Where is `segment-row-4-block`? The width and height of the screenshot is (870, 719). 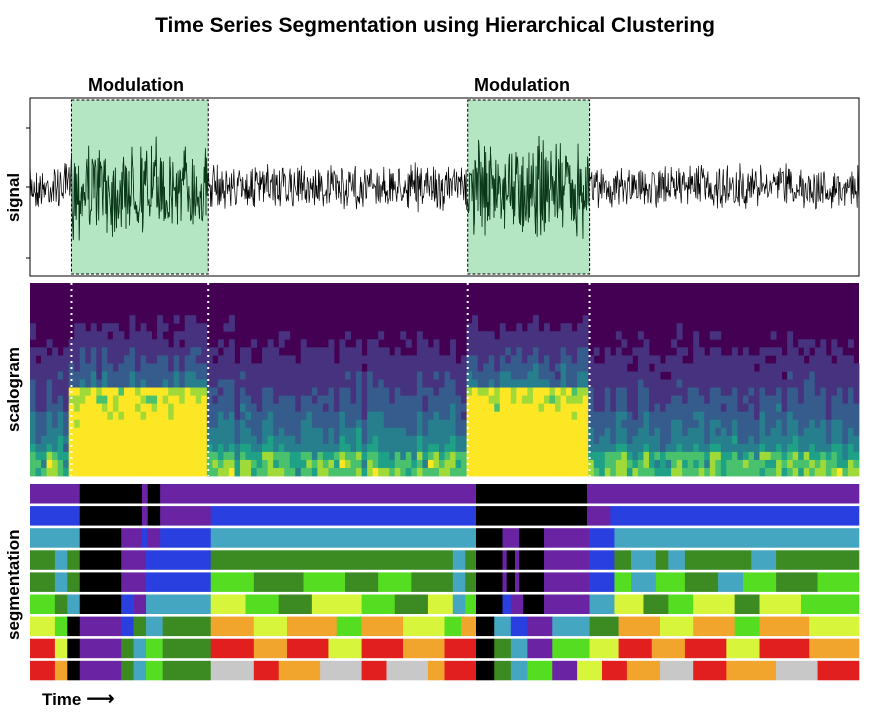 segment-row-4-block is located at coordinates (504, 560).